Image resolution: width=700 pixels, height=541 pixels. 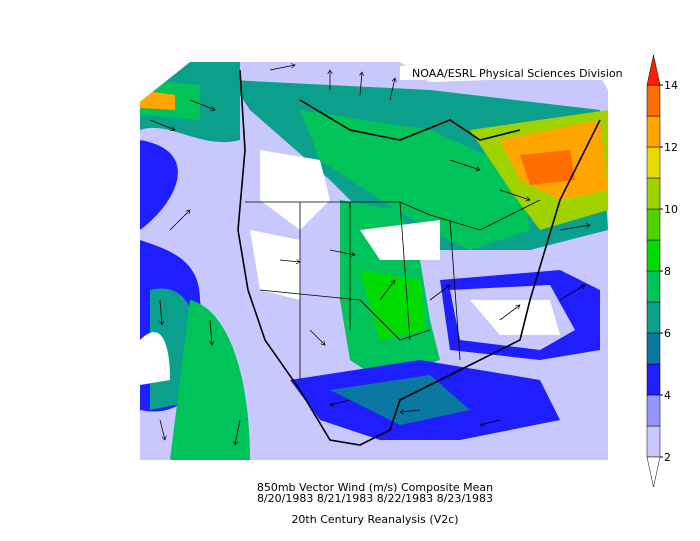 I want to click on tick-label: 8, so click(x=667, y=271).